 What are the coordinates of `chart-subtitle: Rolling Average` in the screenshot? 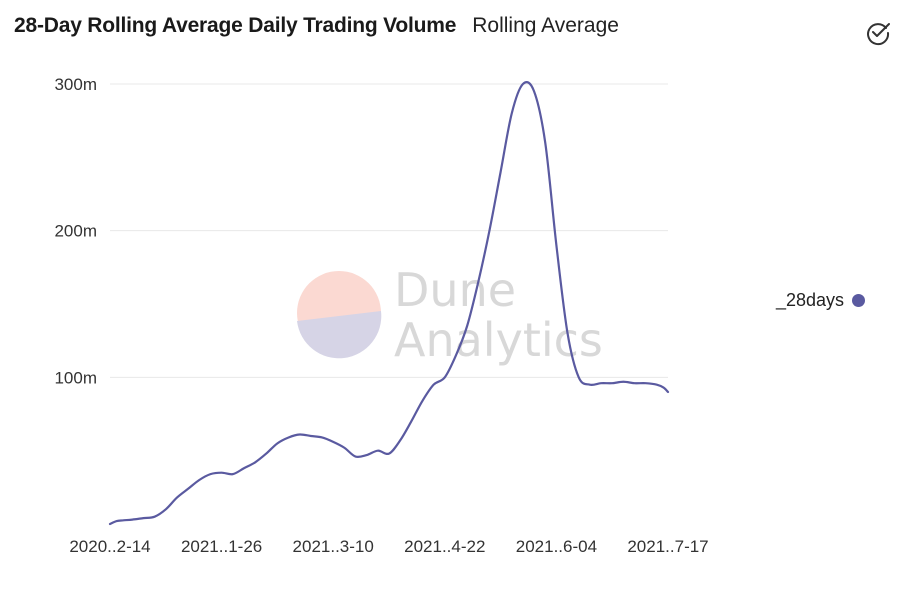 It's located at (545, 25).